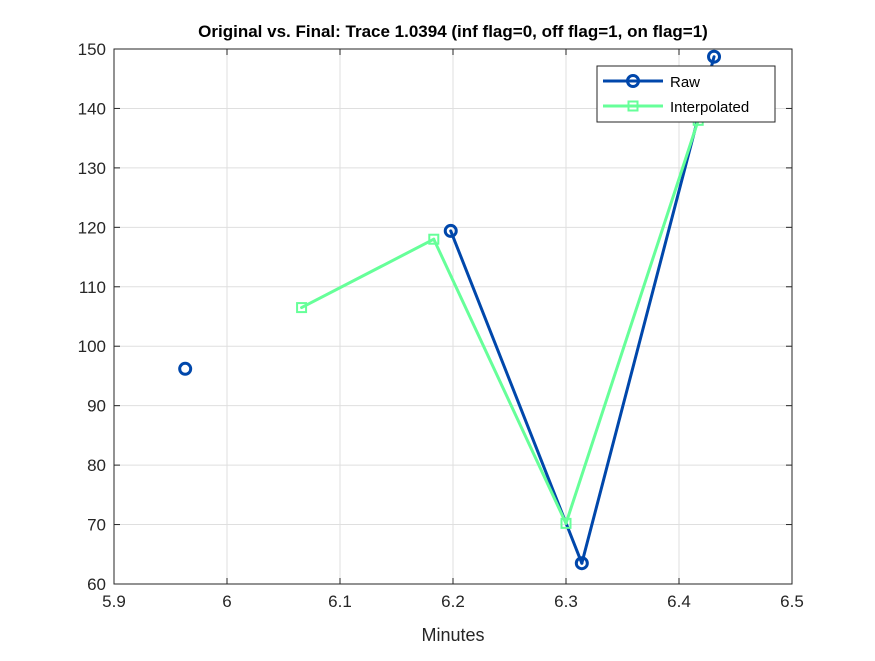 The image size is (875, 661). Describe the element at coordinates (92, 227) in the screenshot. I see `y-tick-label: 120` at that location.